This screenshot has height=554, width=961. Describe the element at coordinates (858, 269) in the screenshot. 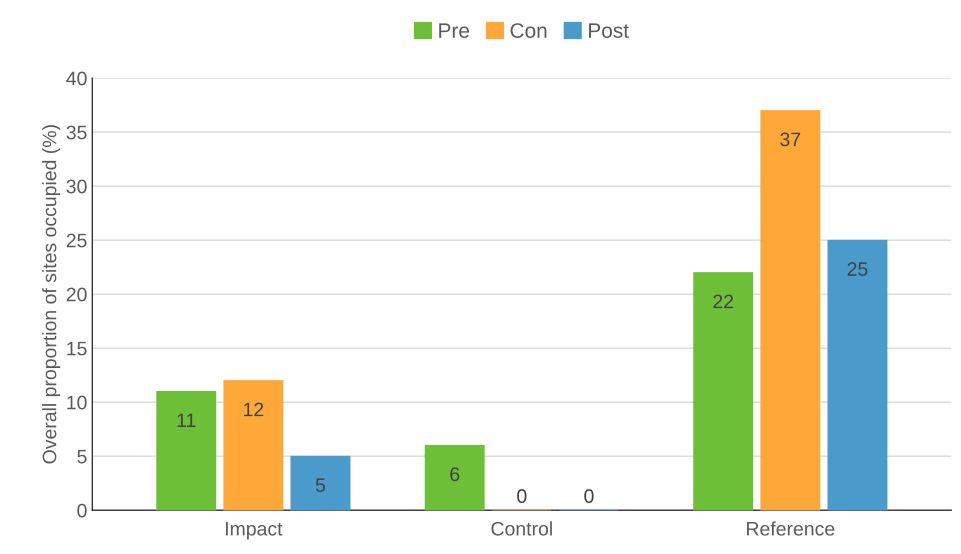

I see `data-label: 25` at that location.